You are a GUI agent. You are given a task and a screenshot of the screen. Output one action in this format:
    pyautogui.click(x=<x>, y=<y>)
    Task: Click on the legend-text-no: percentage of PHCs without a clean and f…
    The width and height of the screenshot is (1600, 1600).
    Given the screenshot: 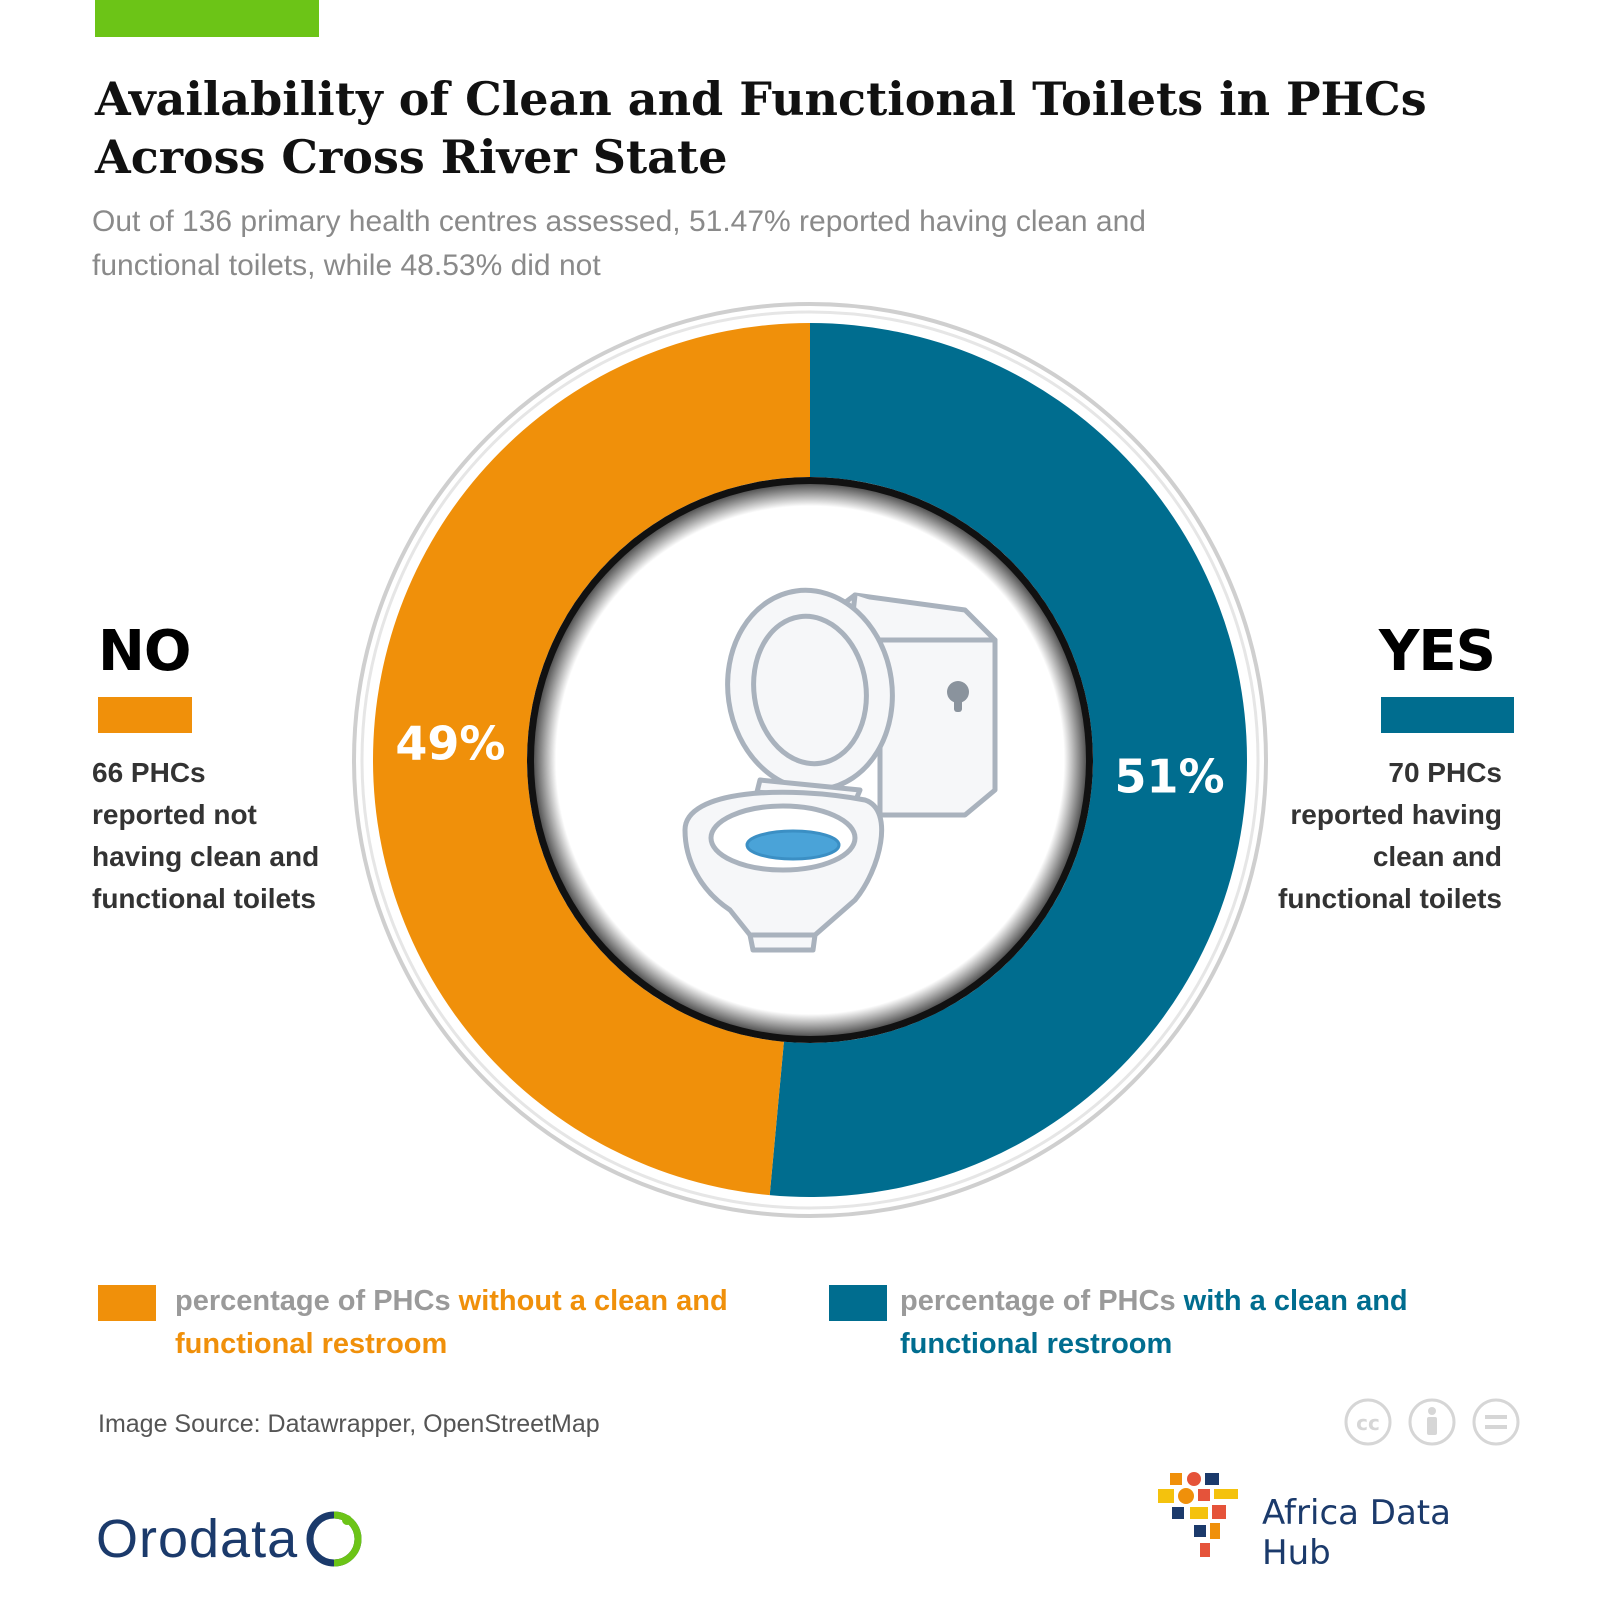 What is the action you would take?
    pyautogui.click(x=480, y=1323)
    